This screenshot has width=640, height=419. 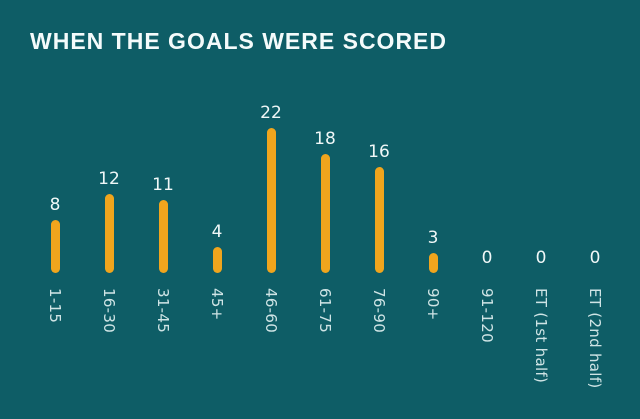 I want to click on bar-value-label: 11, so click(x=163, y=185).